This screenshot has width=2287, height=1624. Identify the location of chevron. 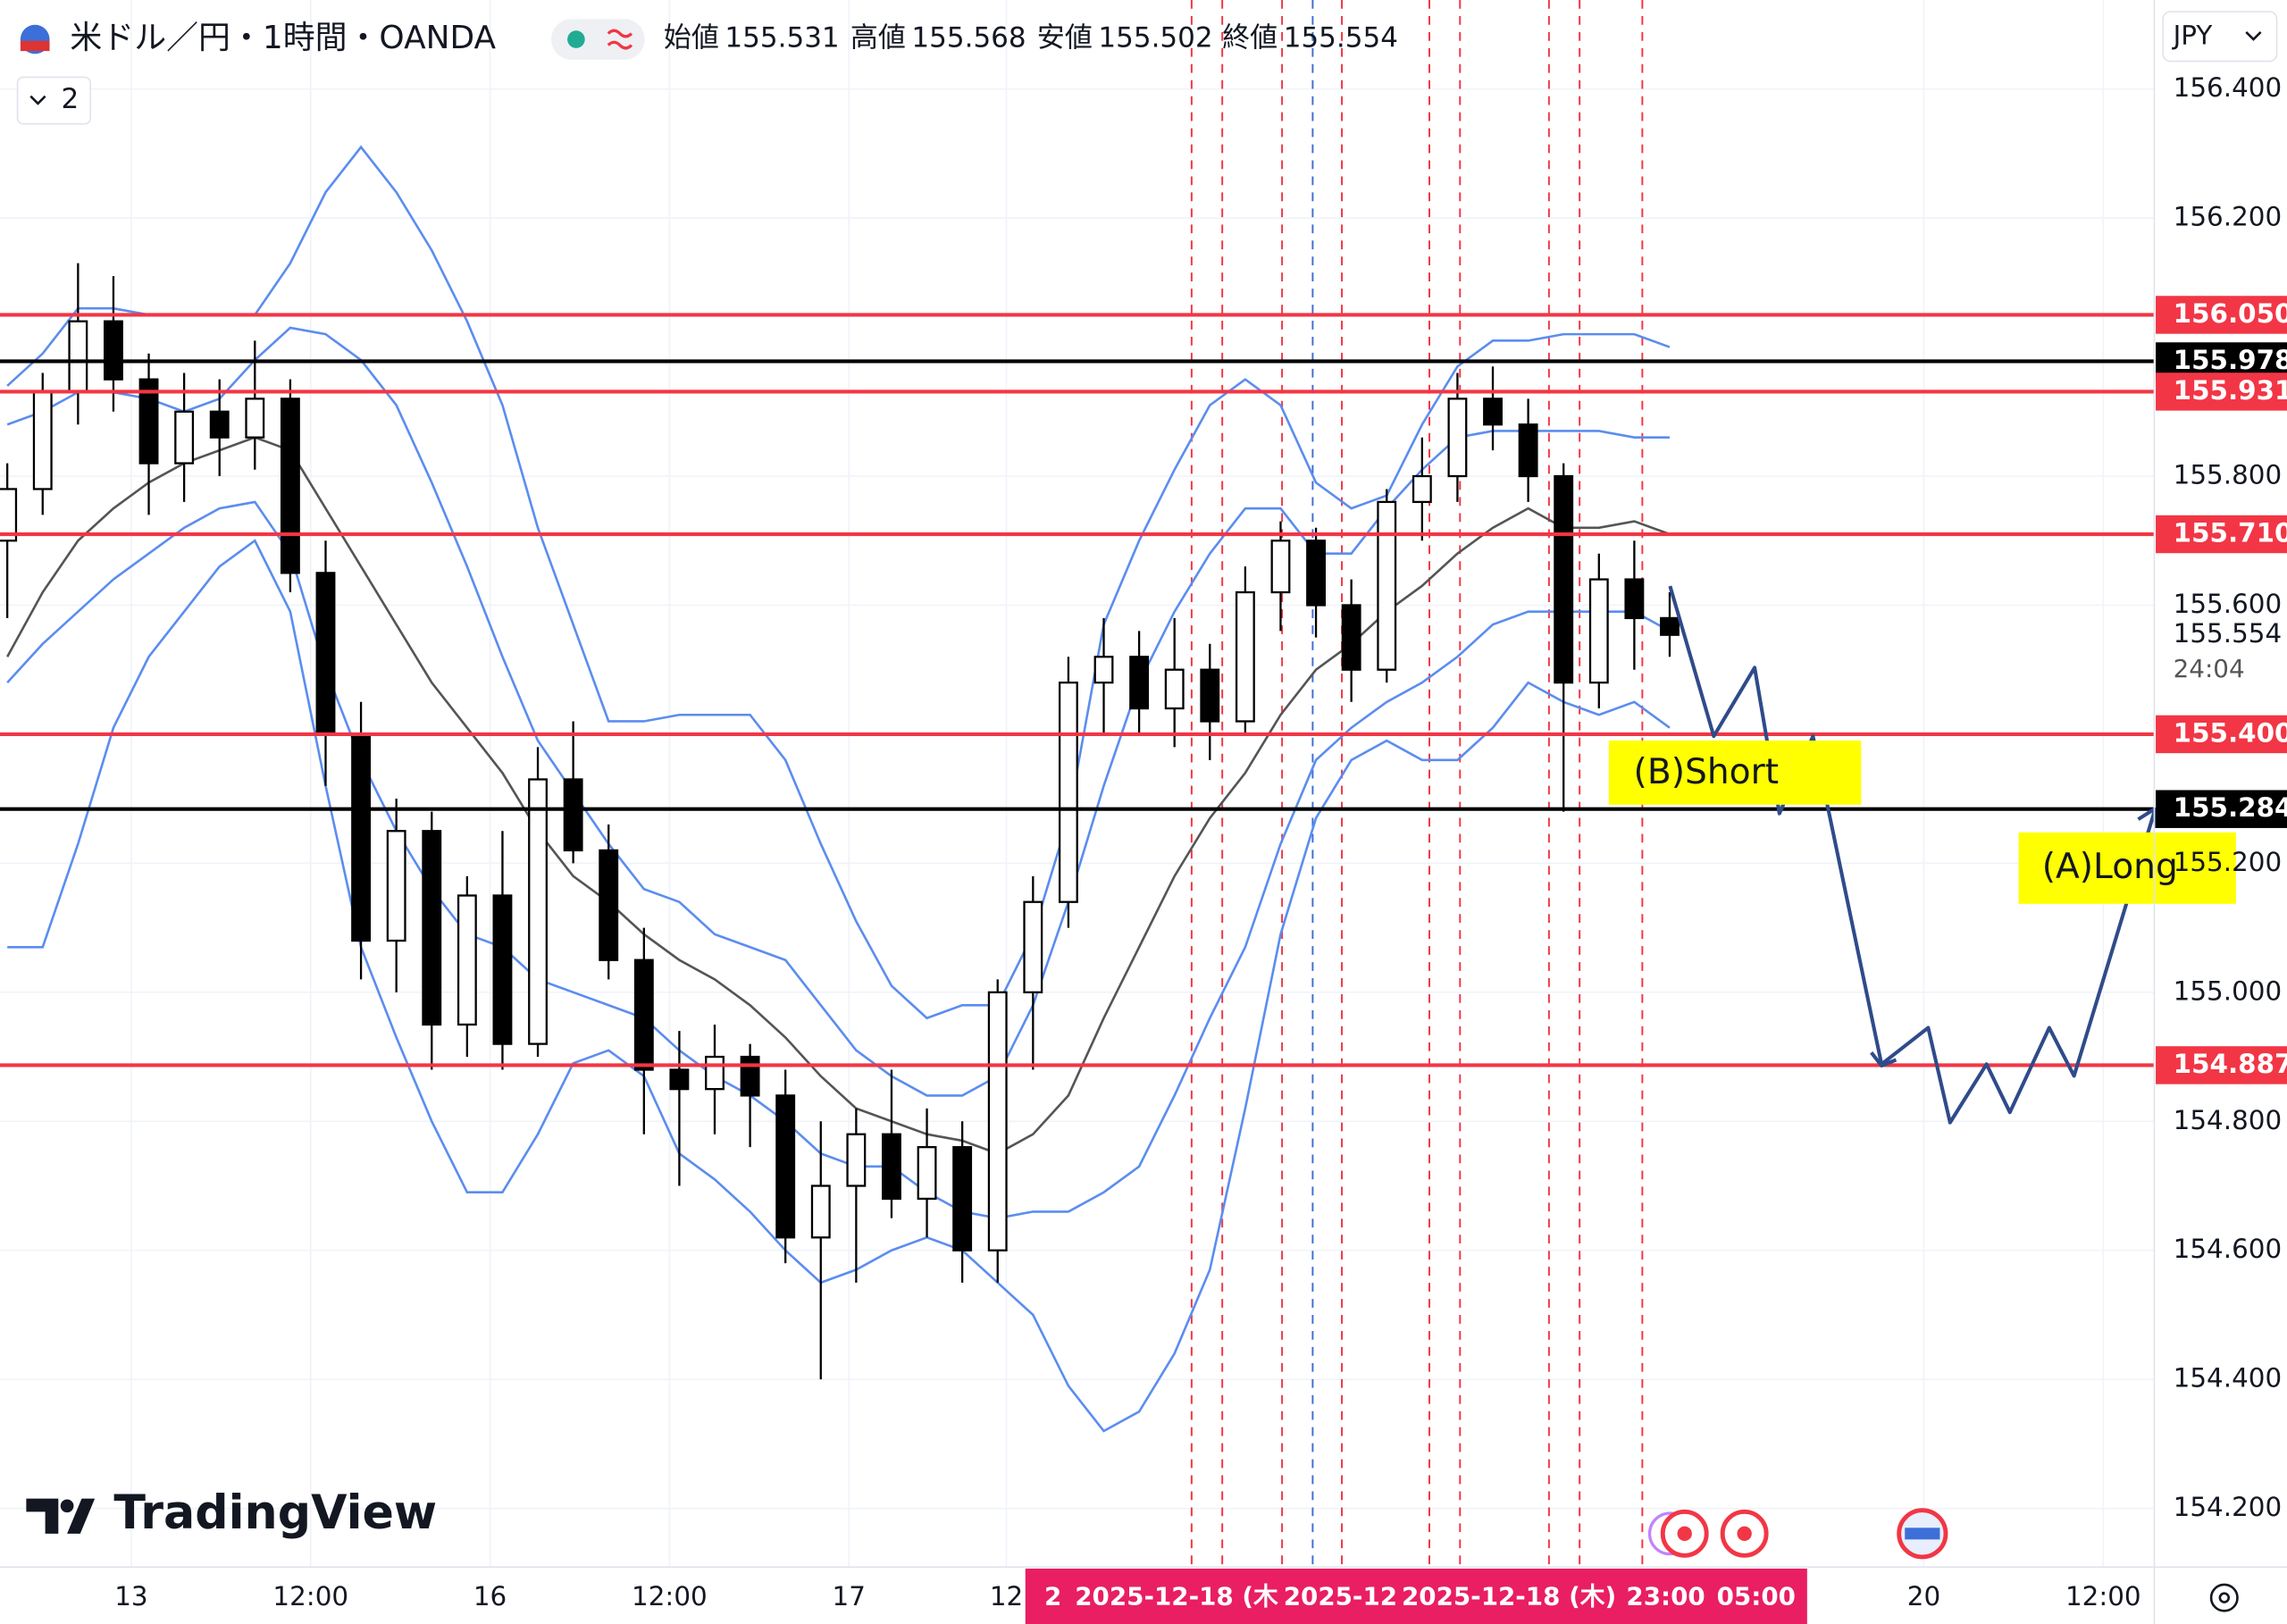
(2253, 36).